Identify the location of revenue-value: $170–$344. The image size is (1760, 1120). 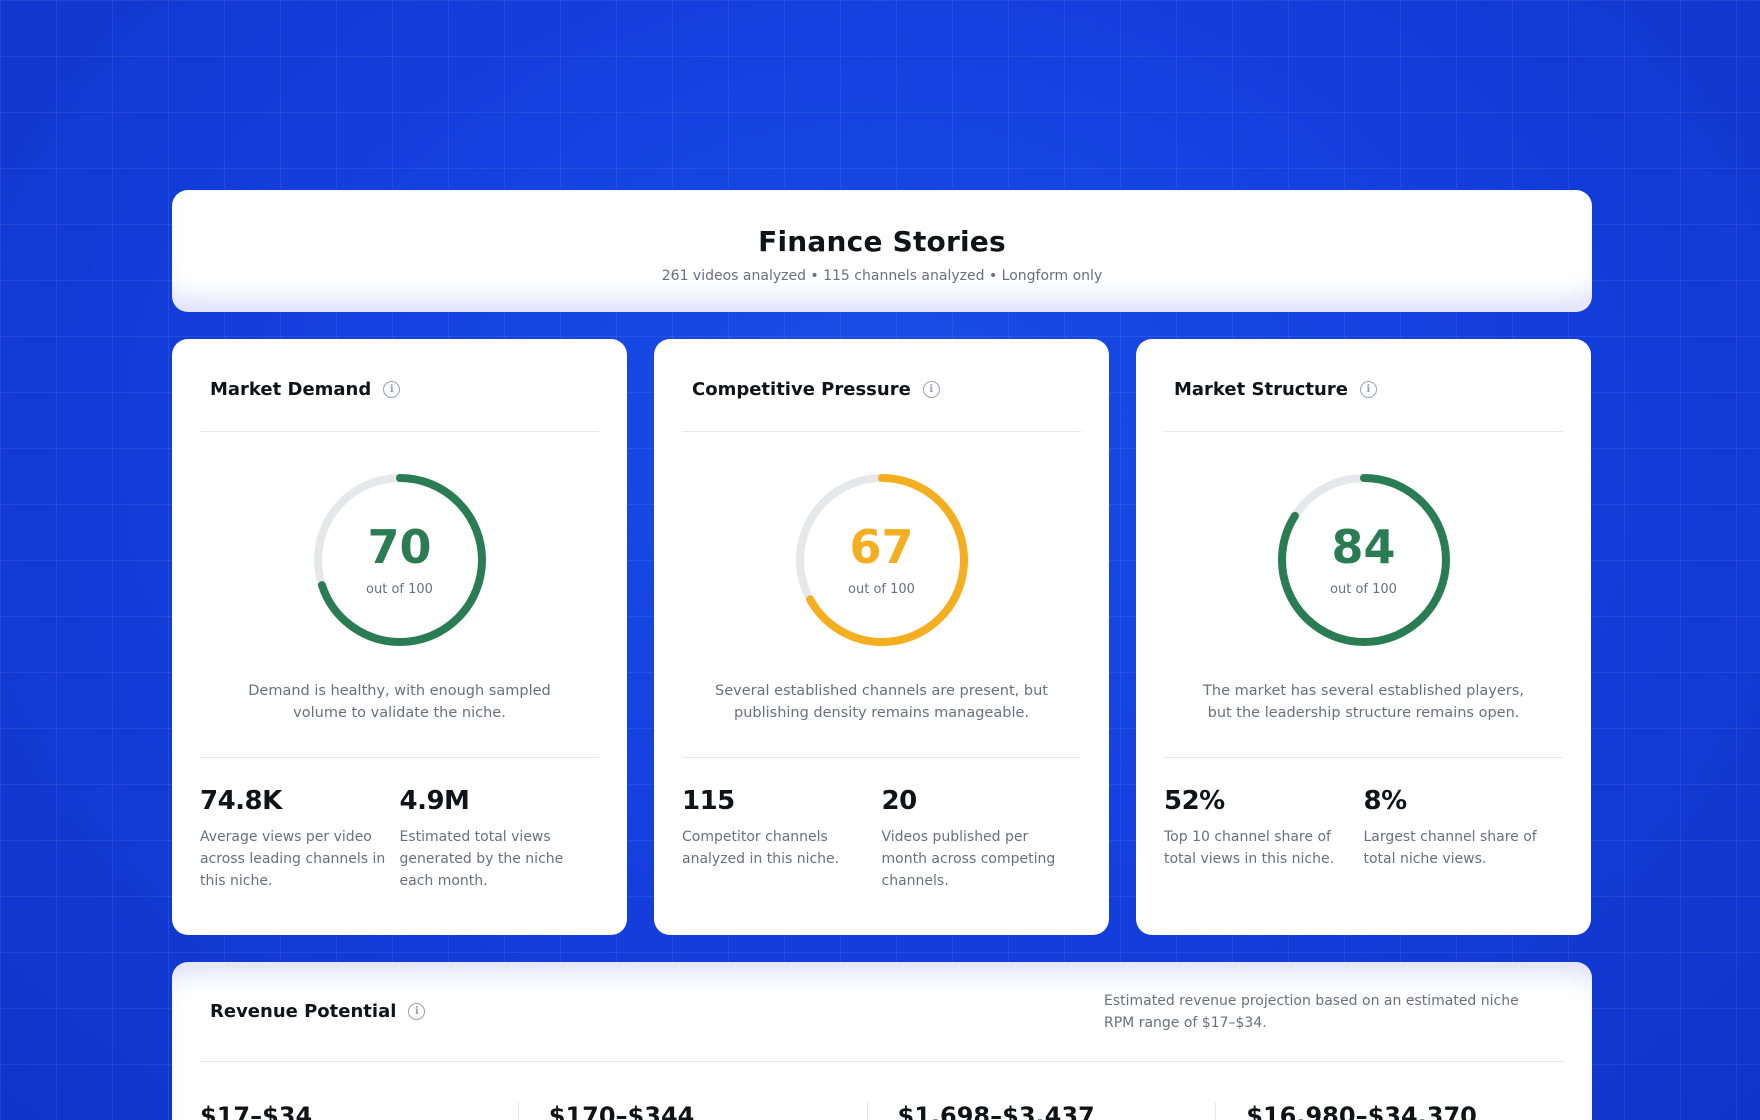
(693, 1111).